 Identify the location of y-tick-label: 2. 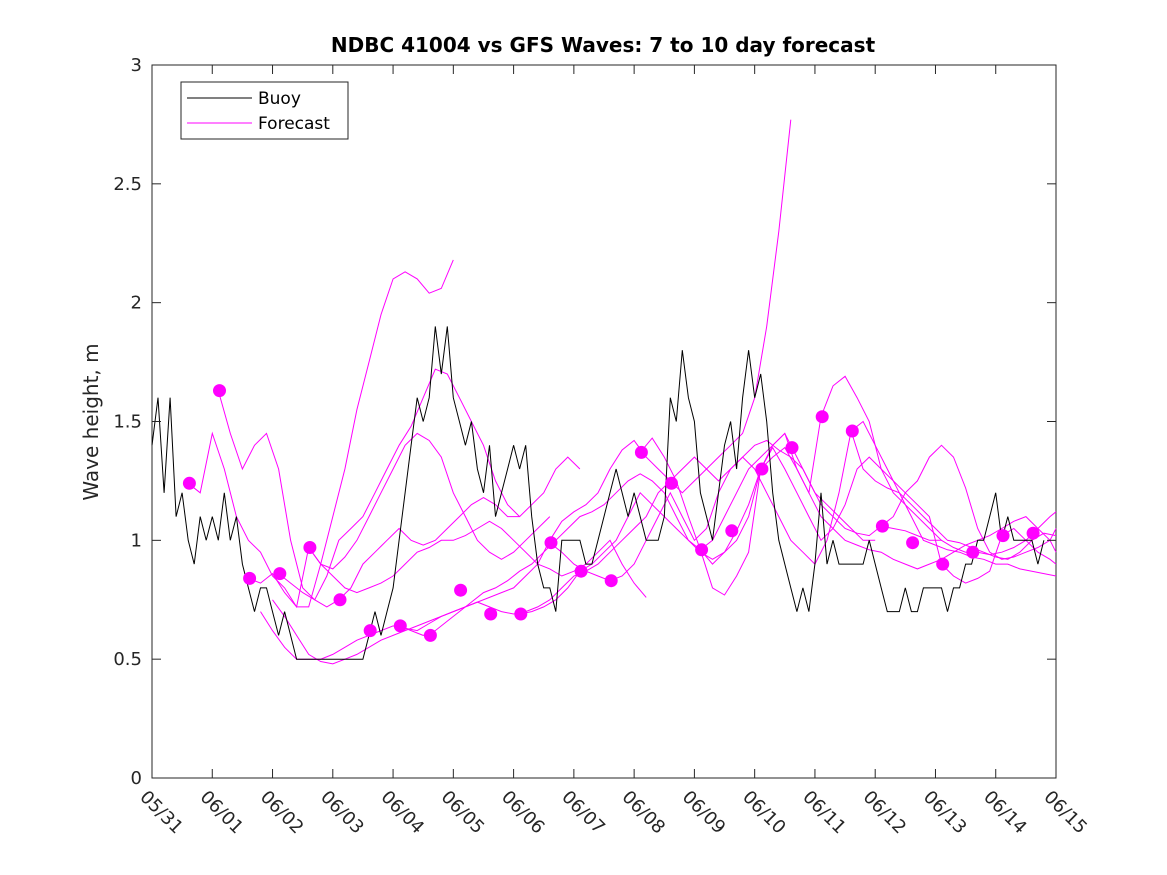
(136, 303).